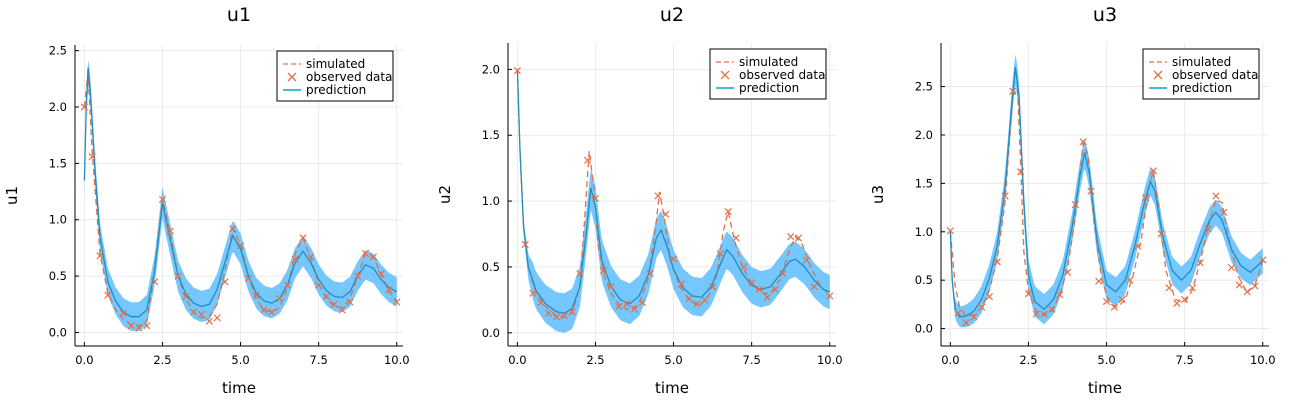 This screenshot has height=400, width=1300. Describe the element at coordinates (924, 280) in the screenshot. I see `y-tick-label: 0.5` at that location.